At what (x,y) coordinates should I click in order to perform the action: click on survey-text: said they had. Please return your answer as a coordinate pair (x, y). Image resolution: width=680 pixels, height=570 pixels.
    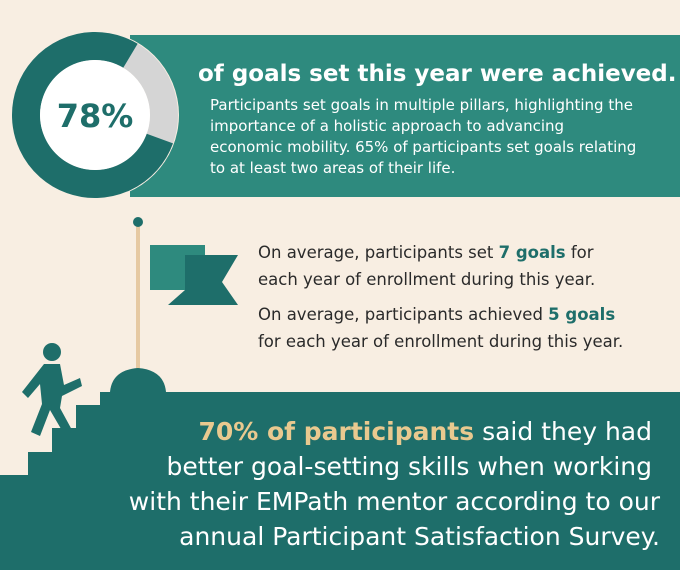
    Looking at the image, I should click on (563, 431).